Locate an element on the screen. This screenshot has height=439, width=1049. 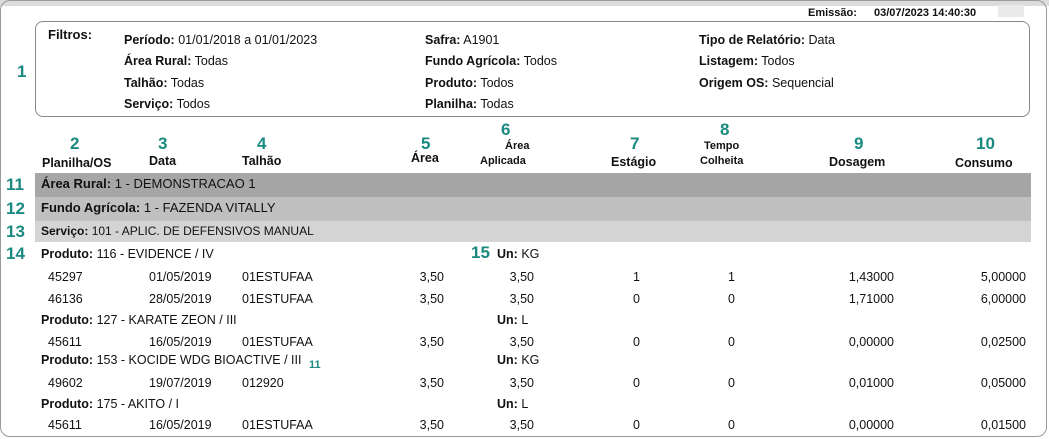
cell-consumo: 0,01500 is located at coordinates (1003, 425).